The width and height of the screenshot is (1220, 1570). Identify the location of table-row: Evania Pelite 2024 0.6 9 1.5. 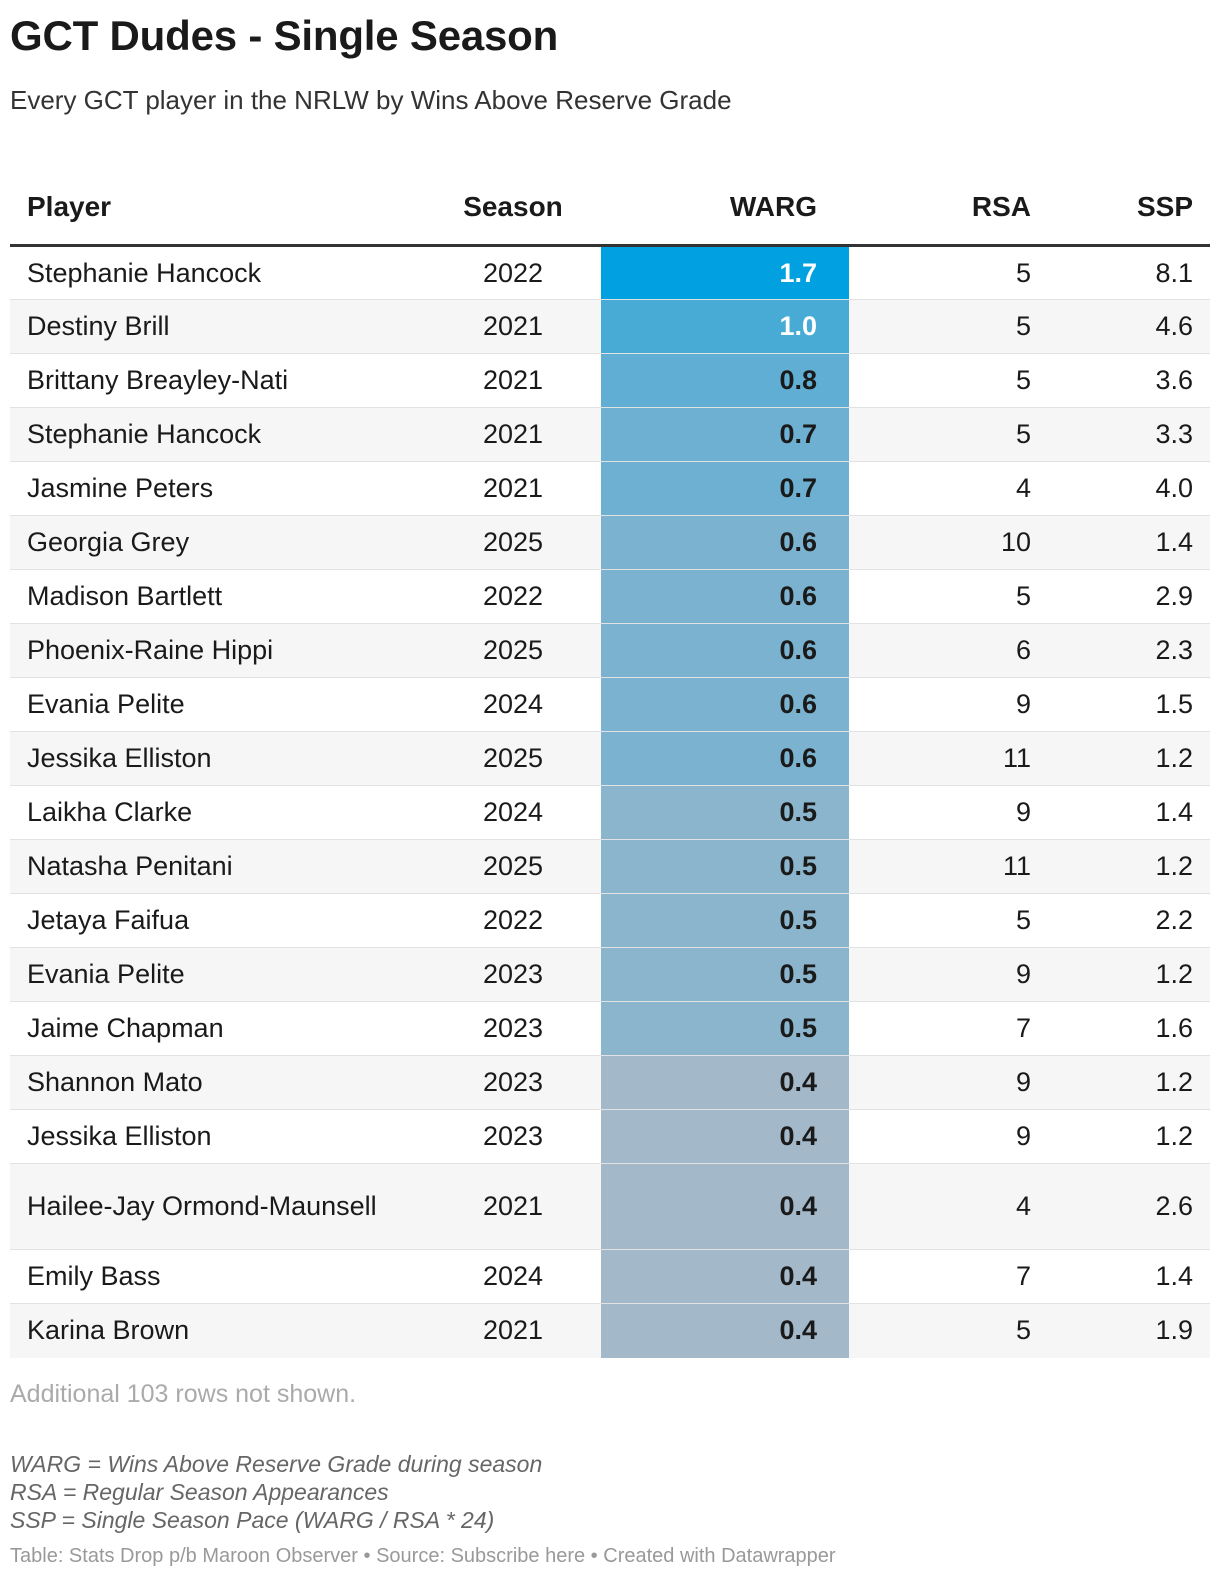
(610, 704).